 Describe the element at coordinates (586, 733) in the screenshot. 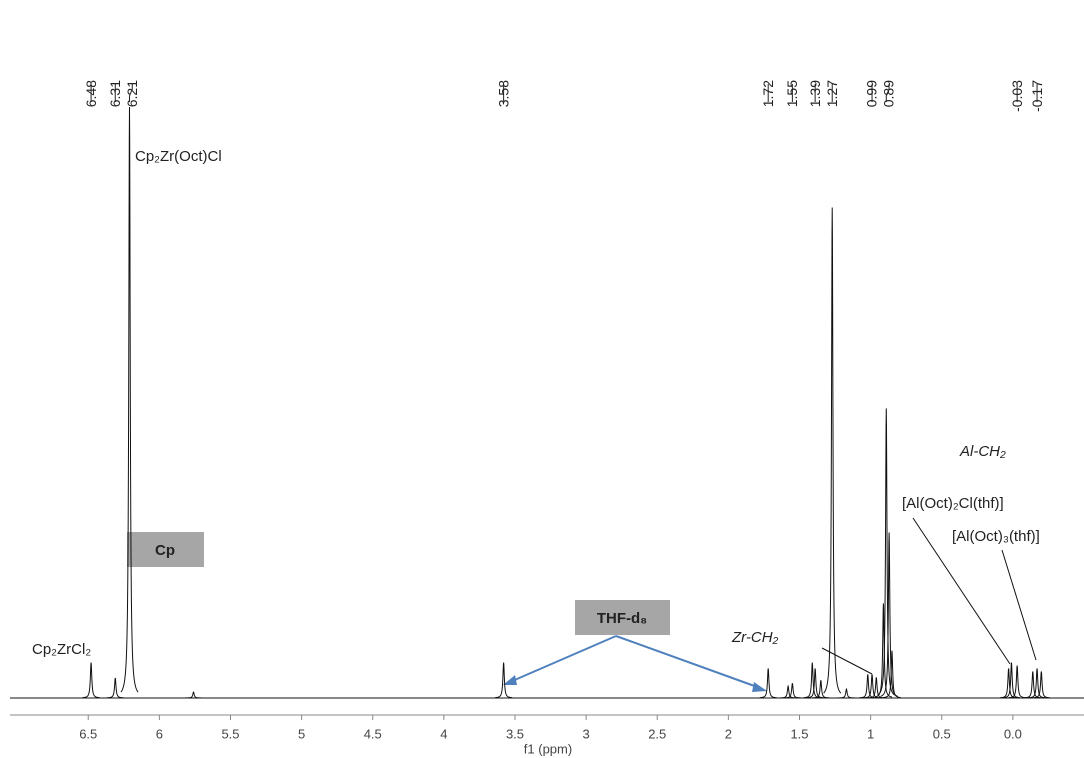

I see `x-tick-label: 3` at that location.